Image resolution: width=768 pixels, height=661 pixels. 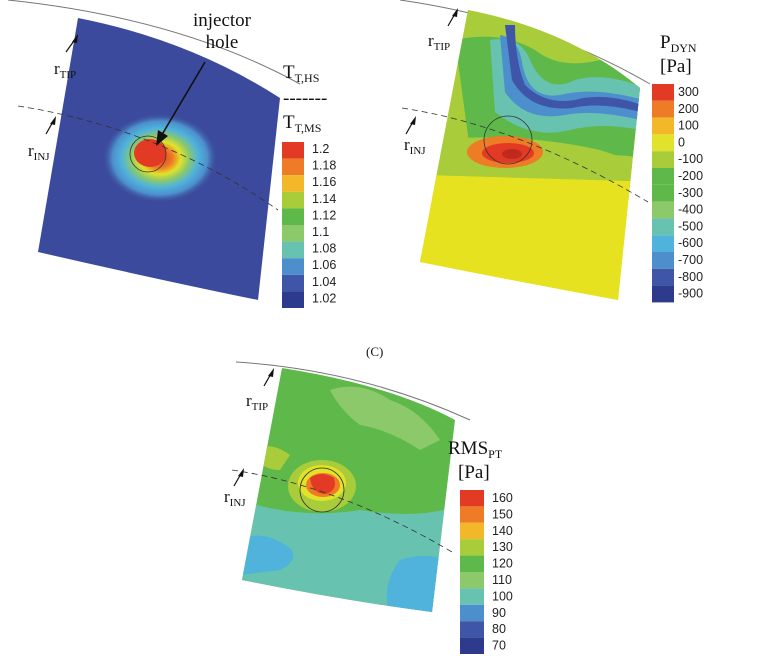 What do you see at coordinates (148, 154) in the screenshot?
I see `panel-a-injector-hole` at bounding box center [148, 154].